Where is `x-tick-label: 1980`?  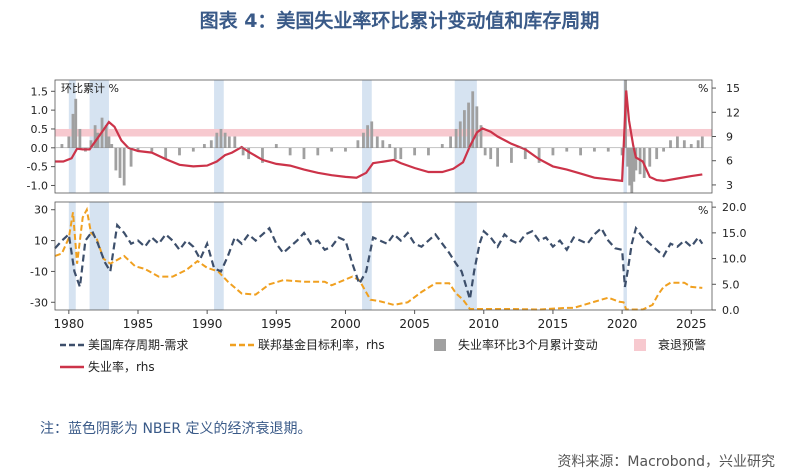
x-tick-label: 1980 is located at coordinates (69, 324).